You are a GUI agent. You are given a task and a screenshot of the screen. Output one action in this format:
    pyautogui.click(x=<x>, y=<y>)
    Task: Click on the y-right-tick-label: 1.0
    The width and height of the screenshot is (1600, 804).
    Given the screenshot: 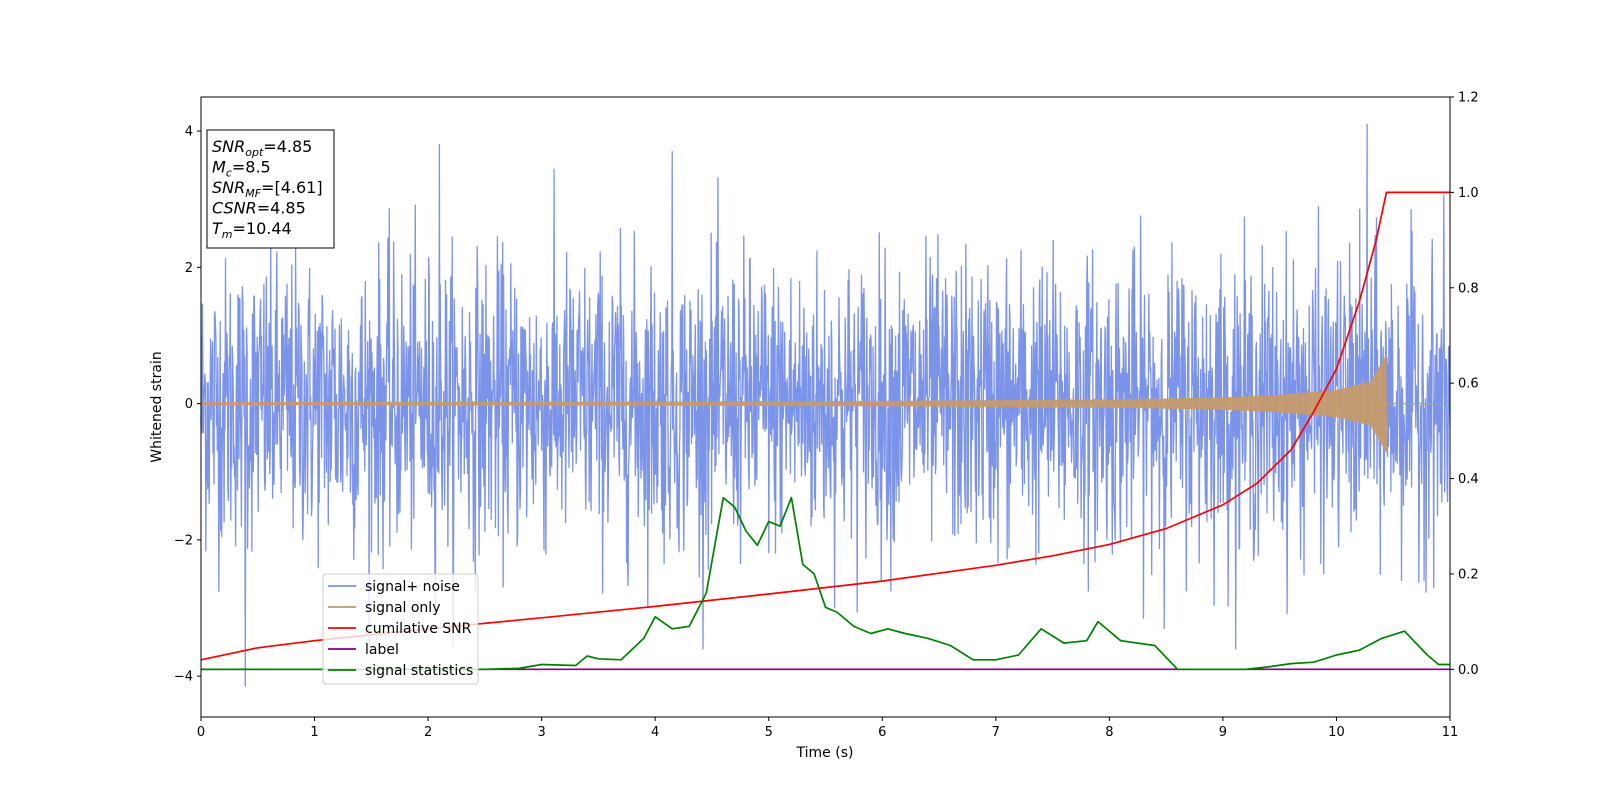 What is the action you would take?
    pyautogui.click(x=1468, y=193)
    